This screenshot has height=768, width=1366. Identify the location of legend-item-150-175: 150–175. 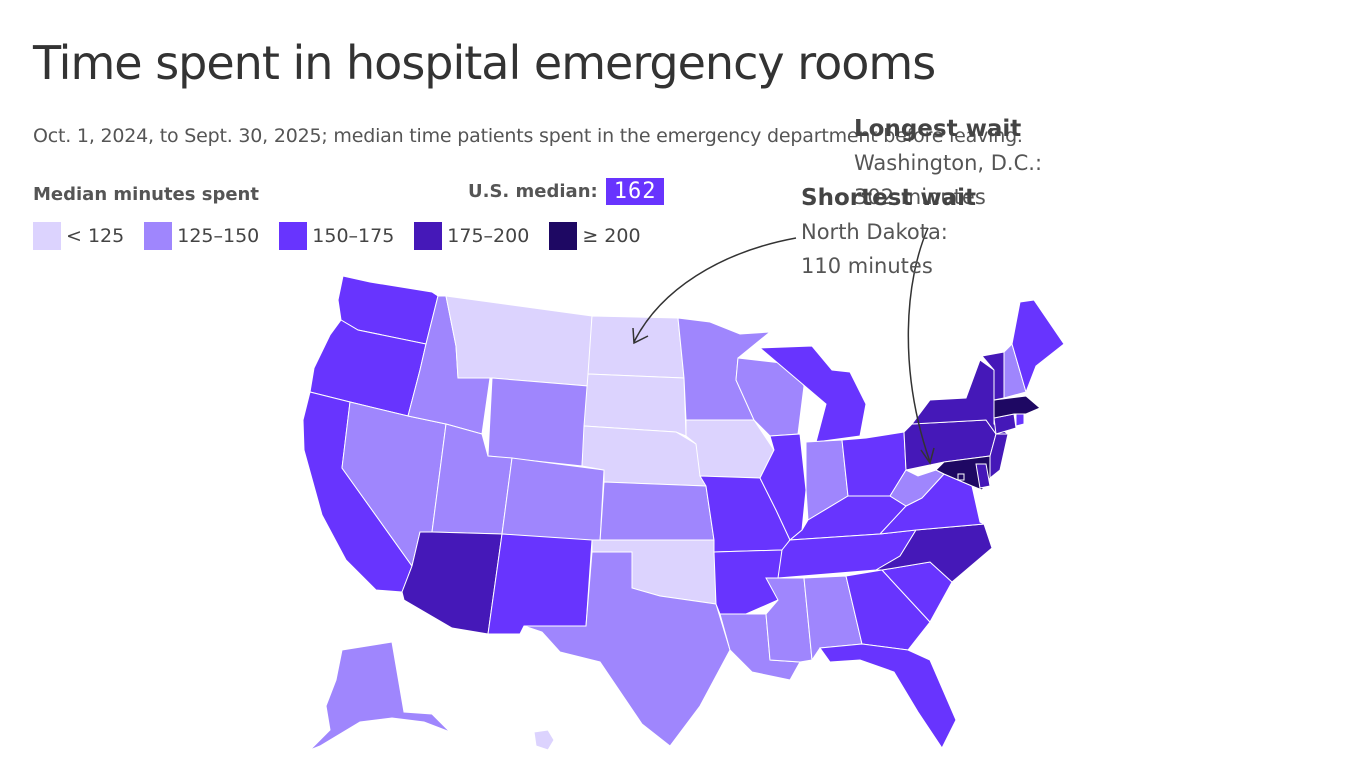
(336, 236).